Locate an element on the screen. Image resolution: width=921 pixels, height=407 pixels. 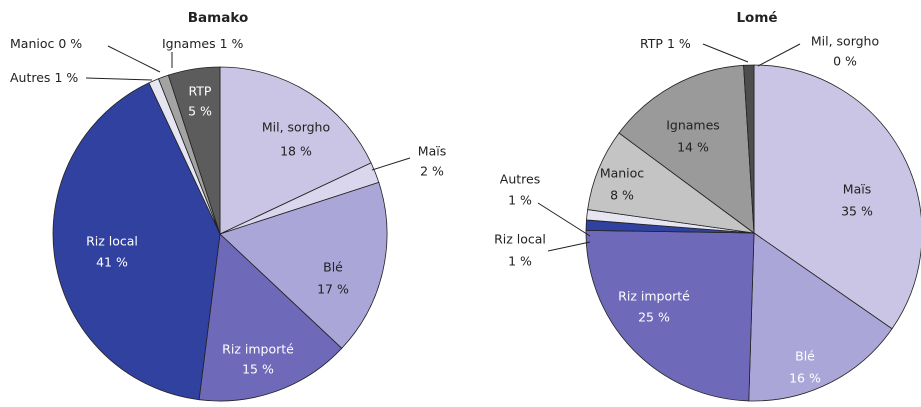
chart-title: Bamako is located at coordinates (218, 18).